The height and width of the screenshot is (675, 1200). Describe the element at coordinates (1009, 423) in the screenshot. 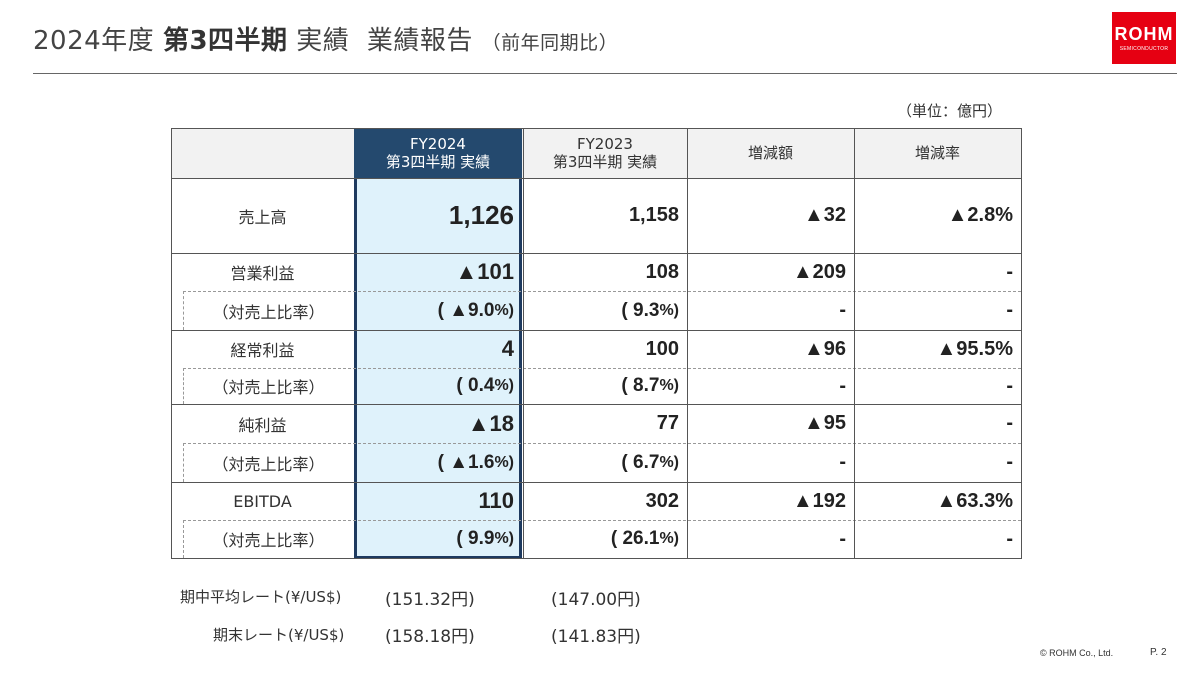

I see `net-income-rate: -` at that location.